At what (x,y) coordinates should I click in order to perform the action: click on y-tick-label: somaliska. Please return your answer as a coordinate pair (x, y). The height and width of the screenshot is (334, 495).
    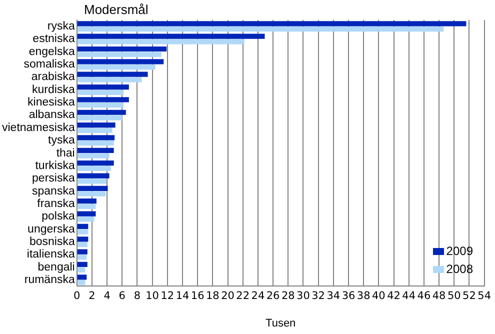
    Looking at the image, I should click on (50, 64).